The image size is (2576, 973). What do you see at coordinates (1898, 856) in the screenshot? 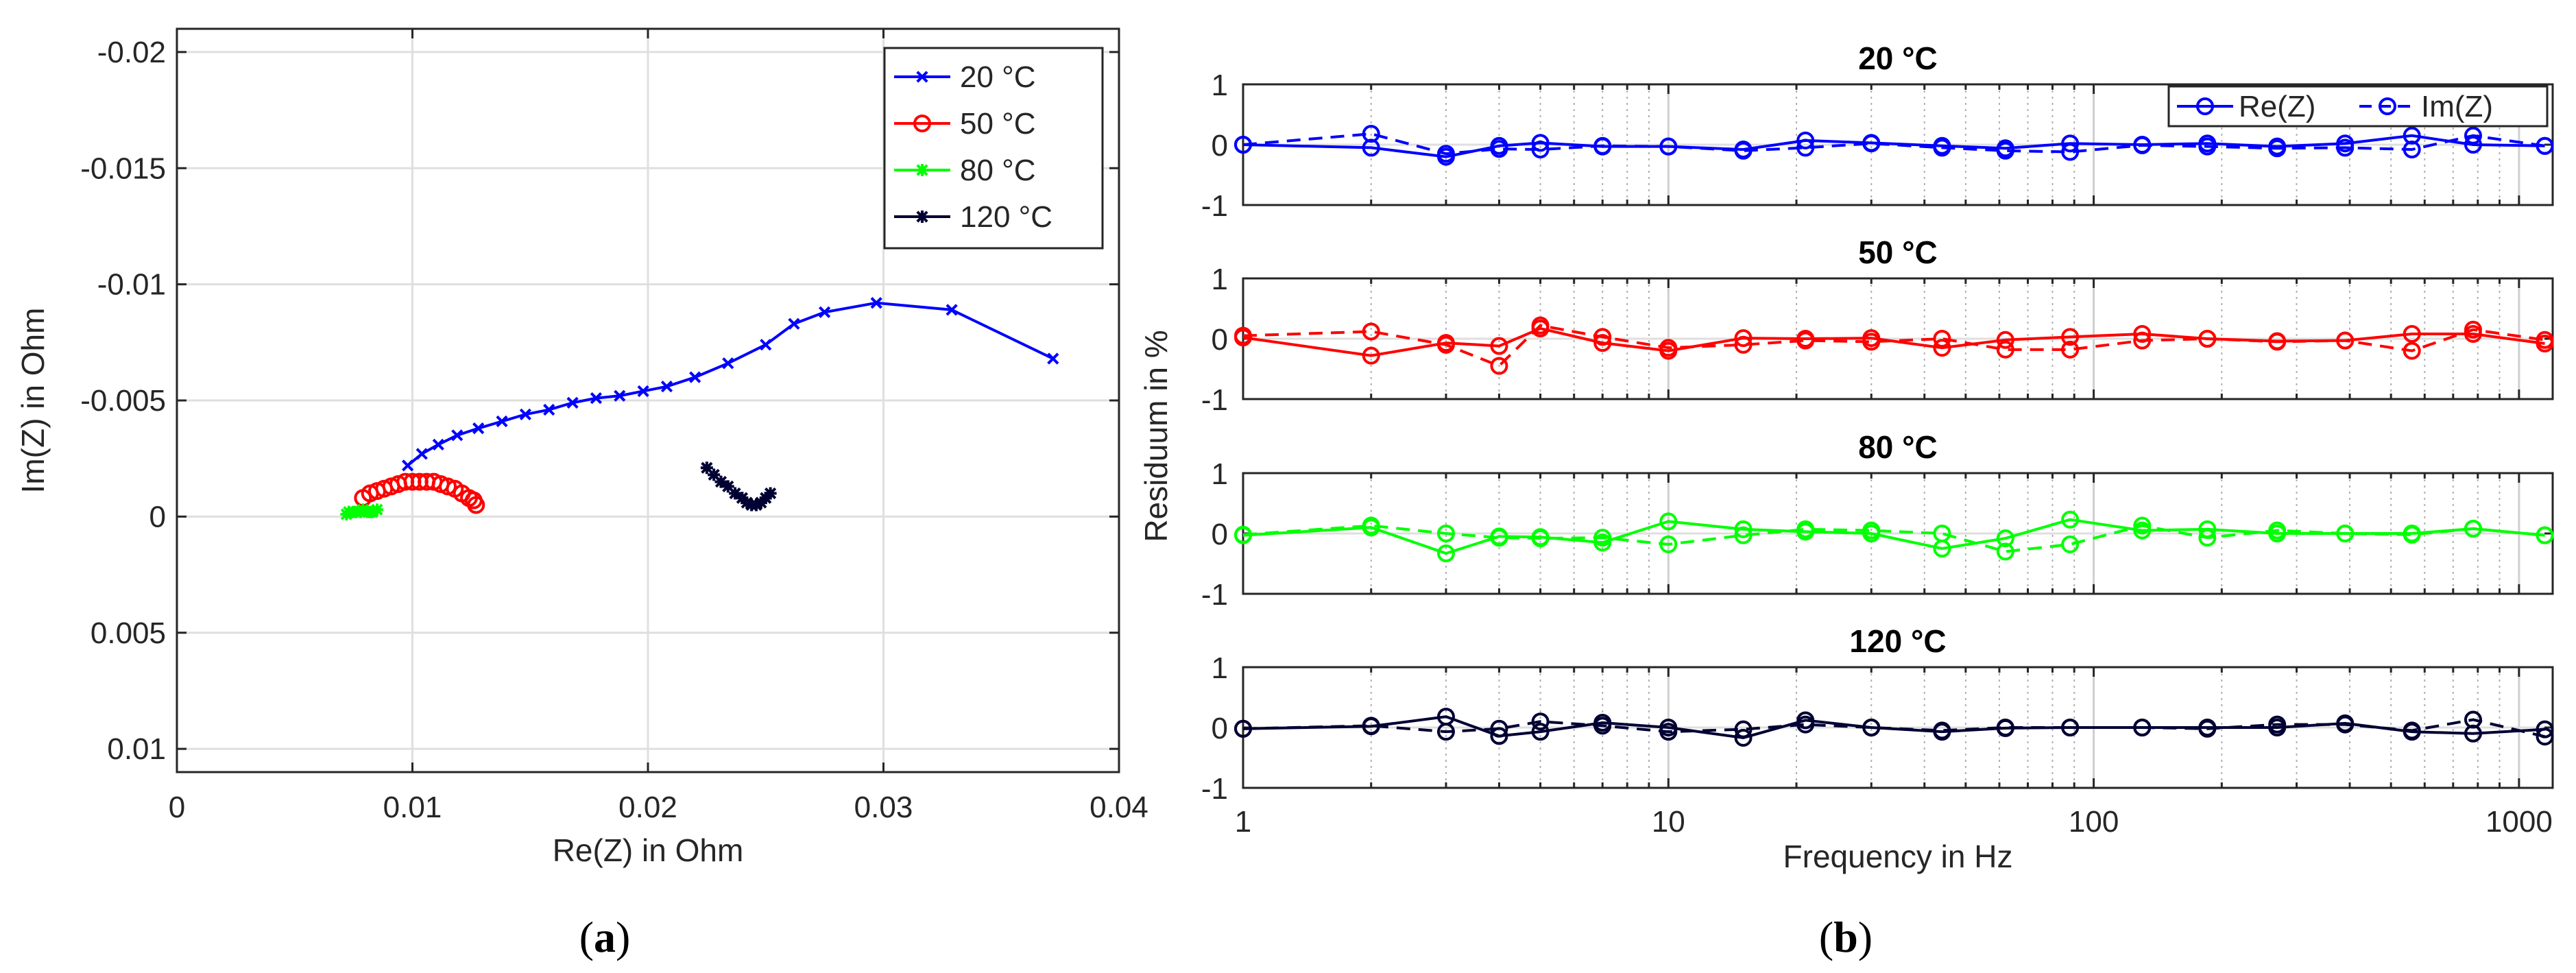
I see `x-axis-label: Frequency in Hz` at bounding box center [1898, 856].